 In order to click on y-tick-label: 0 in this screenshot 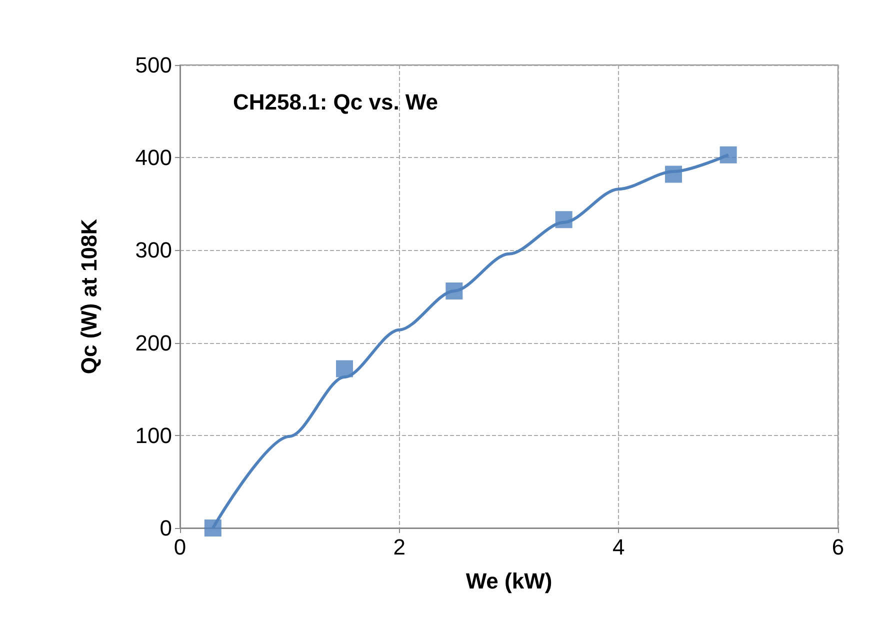, I will do `click(166, 528)`.